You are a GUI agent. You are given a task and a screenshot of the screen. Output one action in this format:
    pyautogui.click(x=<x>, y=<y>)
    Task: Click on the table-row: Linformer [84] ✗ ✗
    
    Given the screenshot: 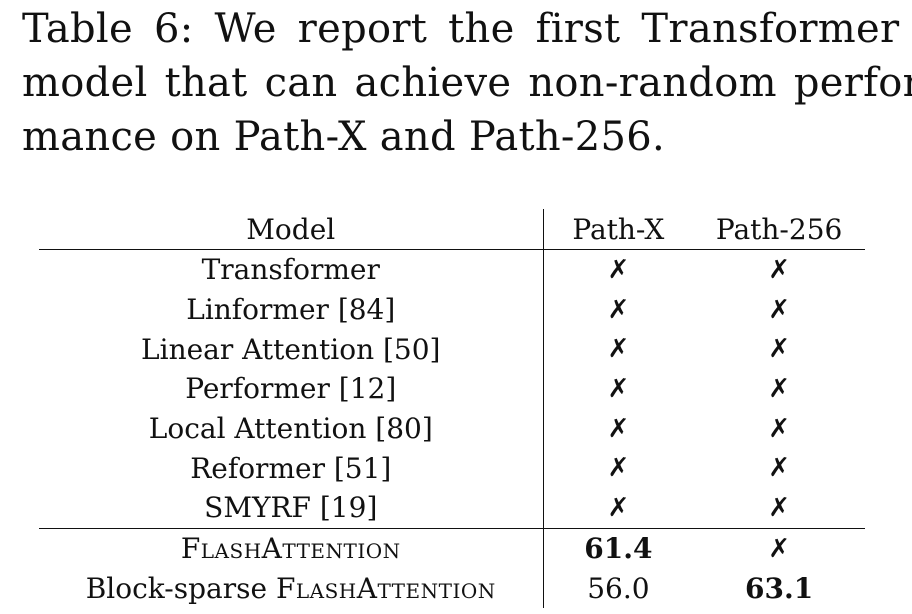 What is the action you would take?
    pyautogui.click(x=452, y=309)
    